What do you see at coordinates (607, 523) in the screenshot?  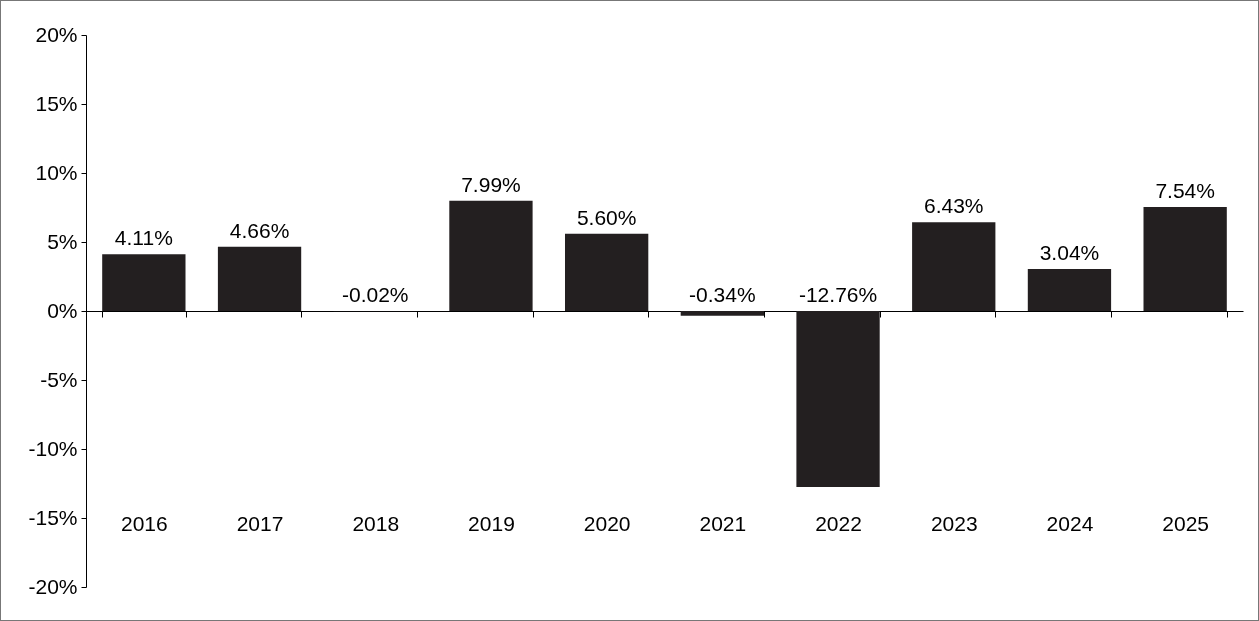 I see `x-tick-label: 2020` at bounding box center [607, 523].